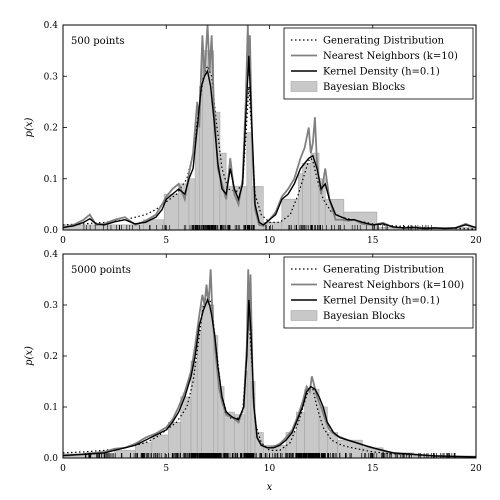  I want to click on panel-label: 5000 points, so click(101, 270).